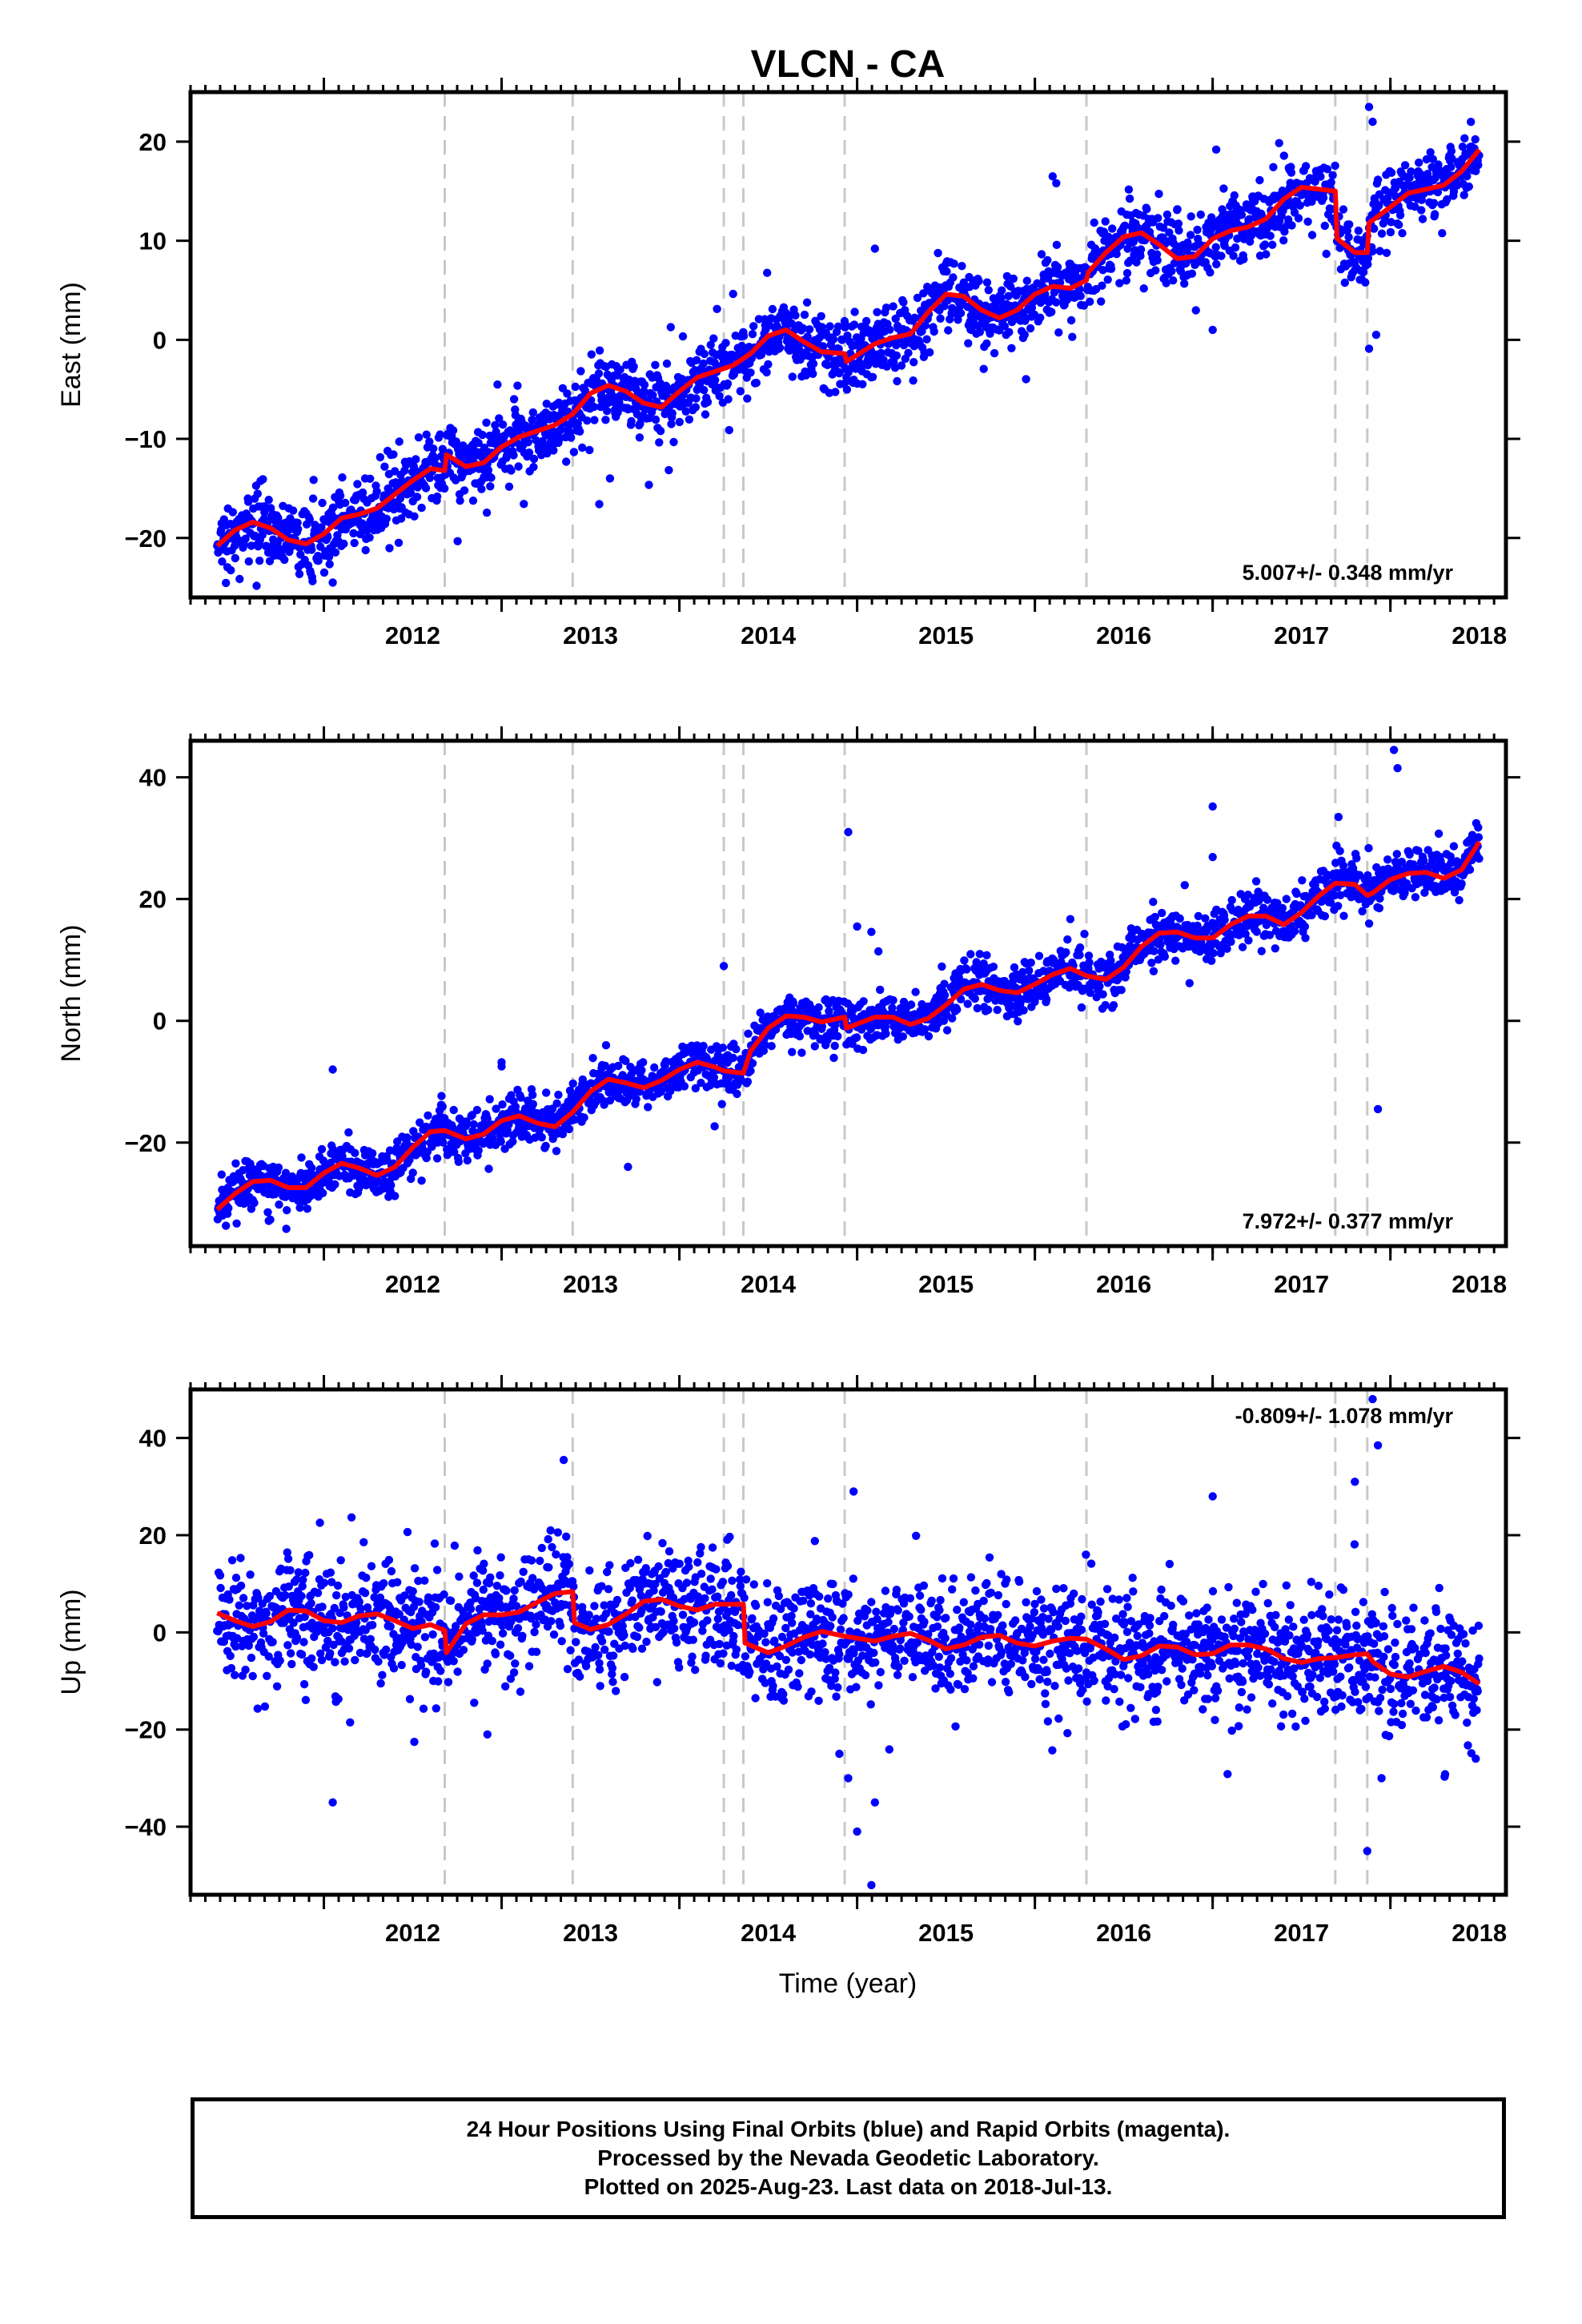 This screenshot has height=2324, width=1582. What do you see at coordinates (413, 1284) in the screenshot?
I see `x-tick-label: 2012` at bounding box center [413, 1284].